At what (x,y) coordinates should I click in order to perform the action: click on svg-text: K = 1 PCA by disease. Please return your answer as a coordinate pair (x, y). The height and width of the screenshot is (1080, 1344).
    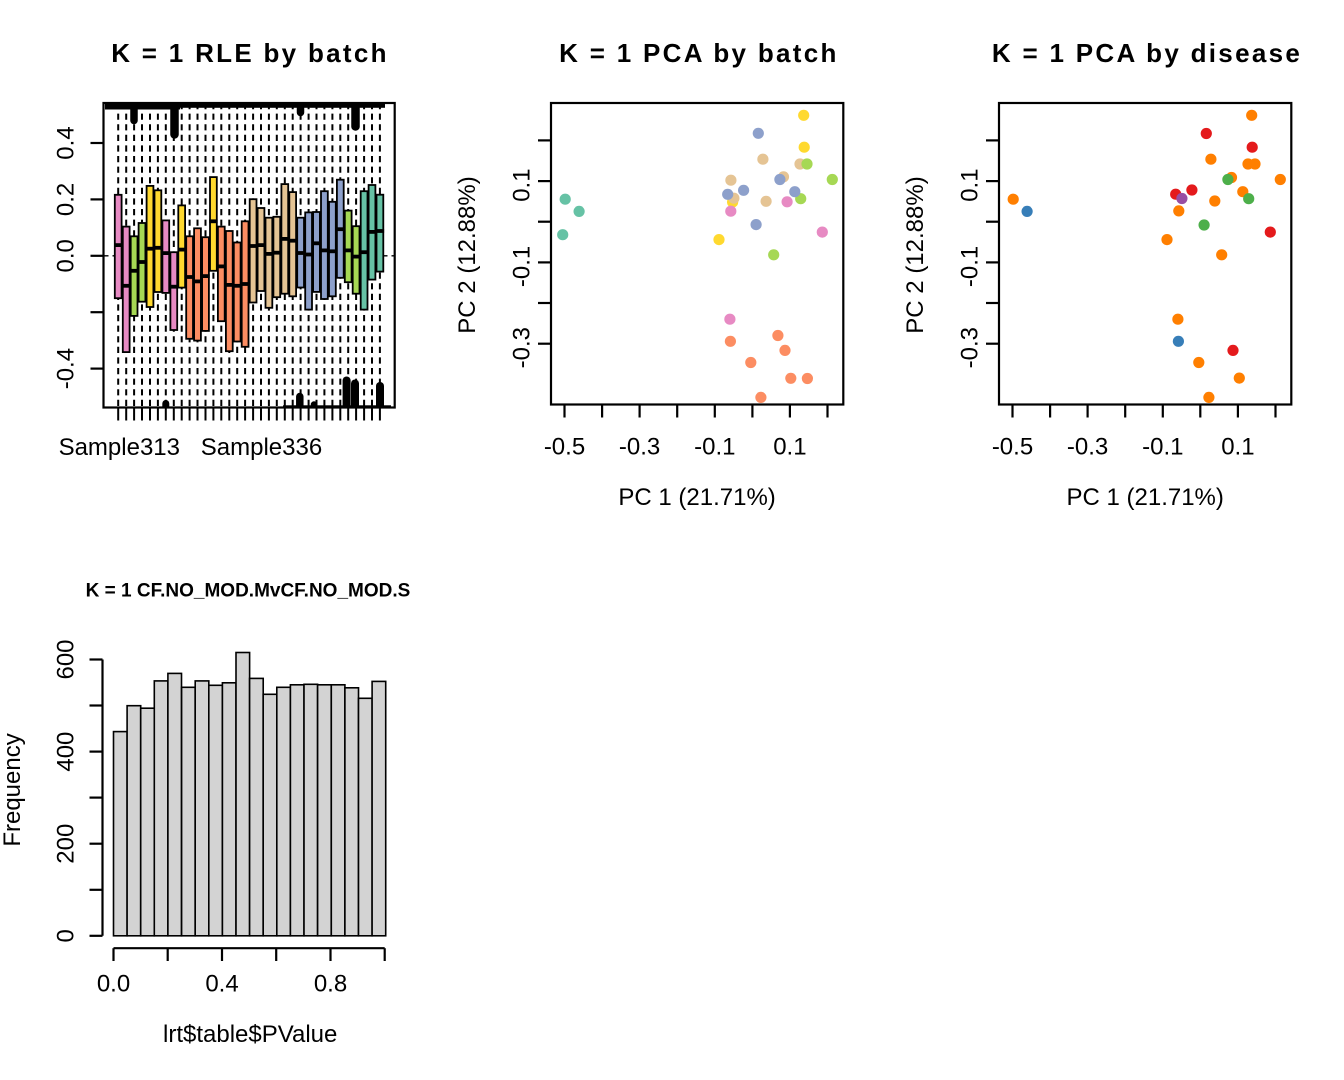
    Looking at the image, I should click on (1147, 53).